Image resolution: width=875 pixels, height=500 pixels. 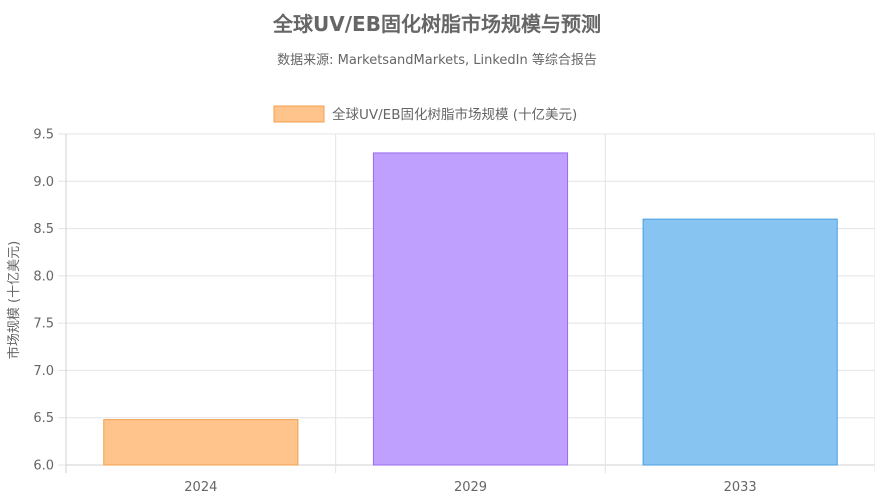 I want to click on bar-2029, so click(x=470, y=309).